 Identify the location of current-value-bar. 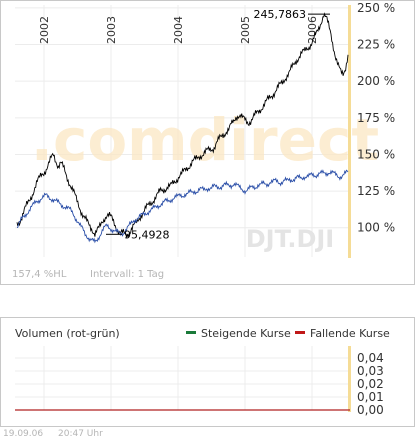
(349, 131).